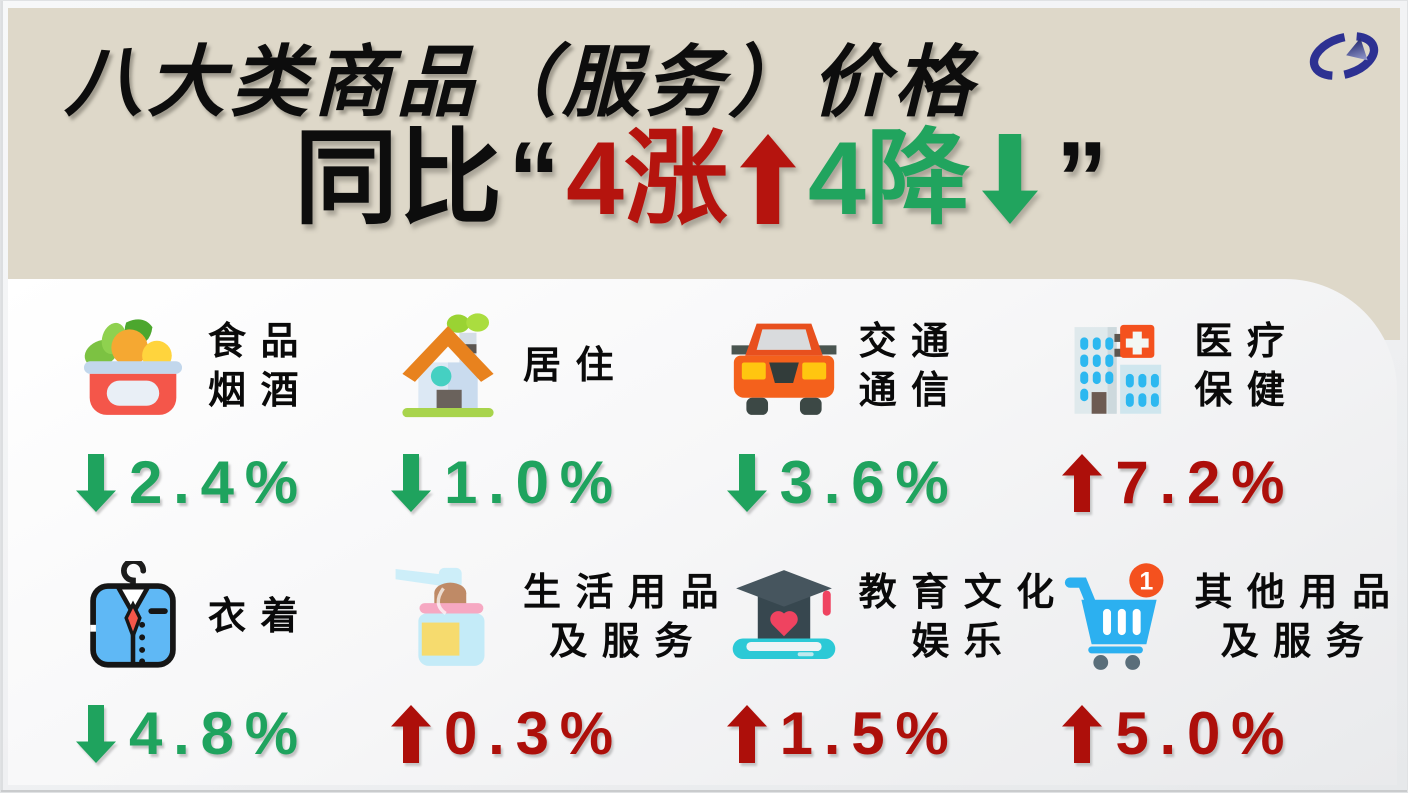  I want to click on category-label-line: 教 育 文 化, so click(957, 592).